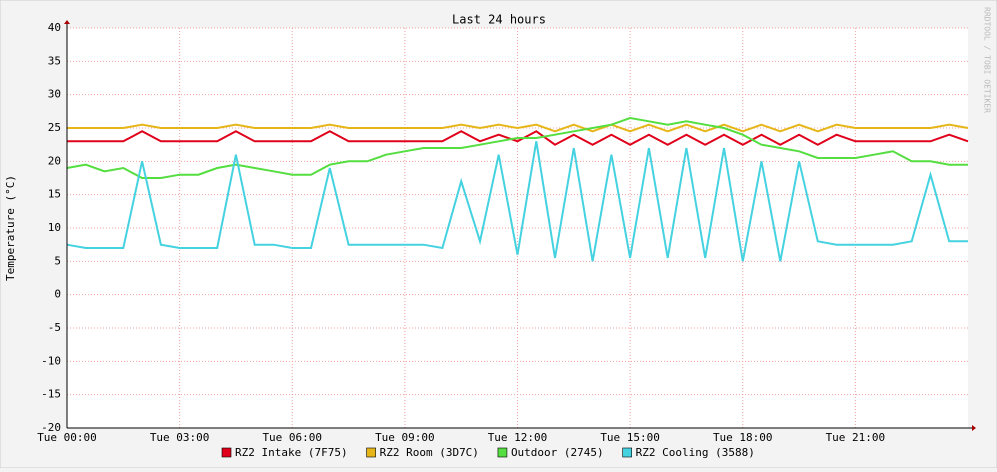  I want to click on y-tick-label: -10, so click(51, 360).